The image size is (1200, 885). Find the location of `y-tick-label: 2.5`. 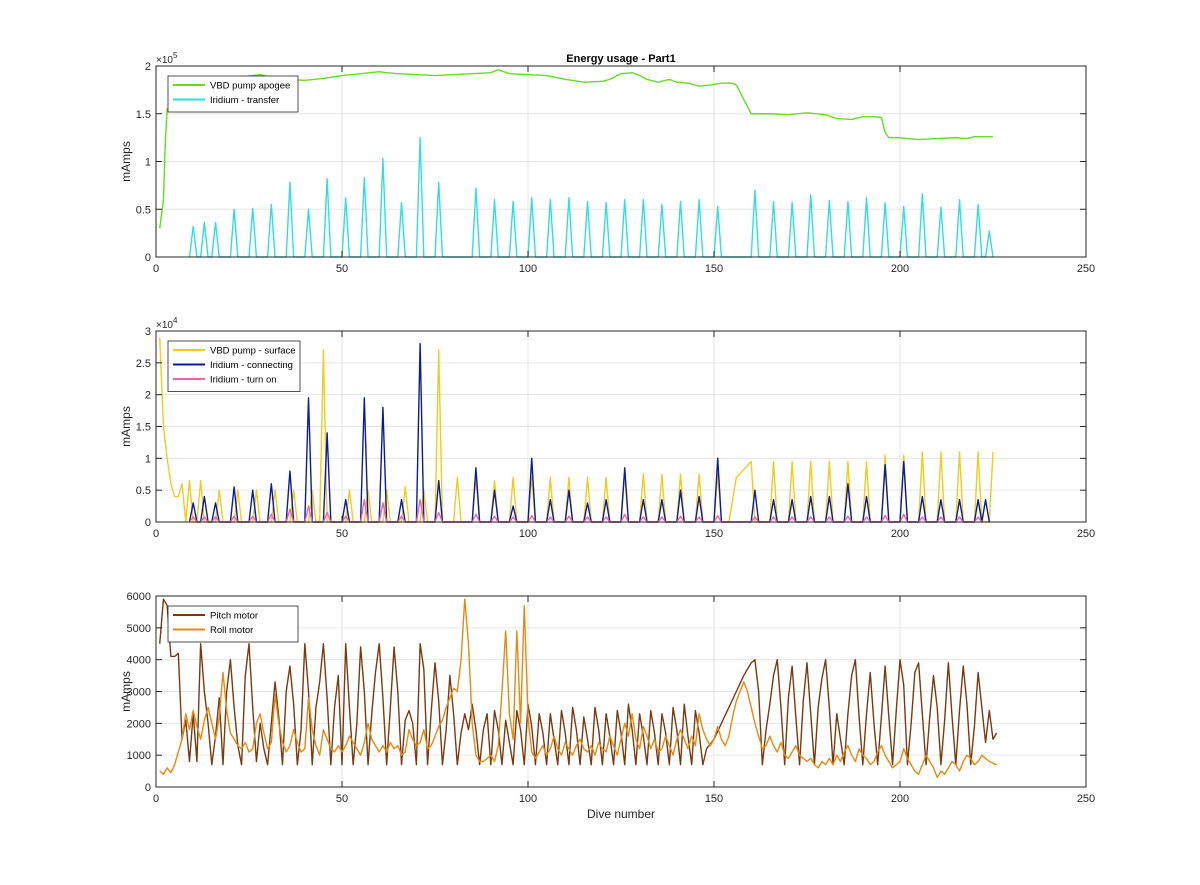

y-tick-label: 2.5 is located at coordinates (143, 364).